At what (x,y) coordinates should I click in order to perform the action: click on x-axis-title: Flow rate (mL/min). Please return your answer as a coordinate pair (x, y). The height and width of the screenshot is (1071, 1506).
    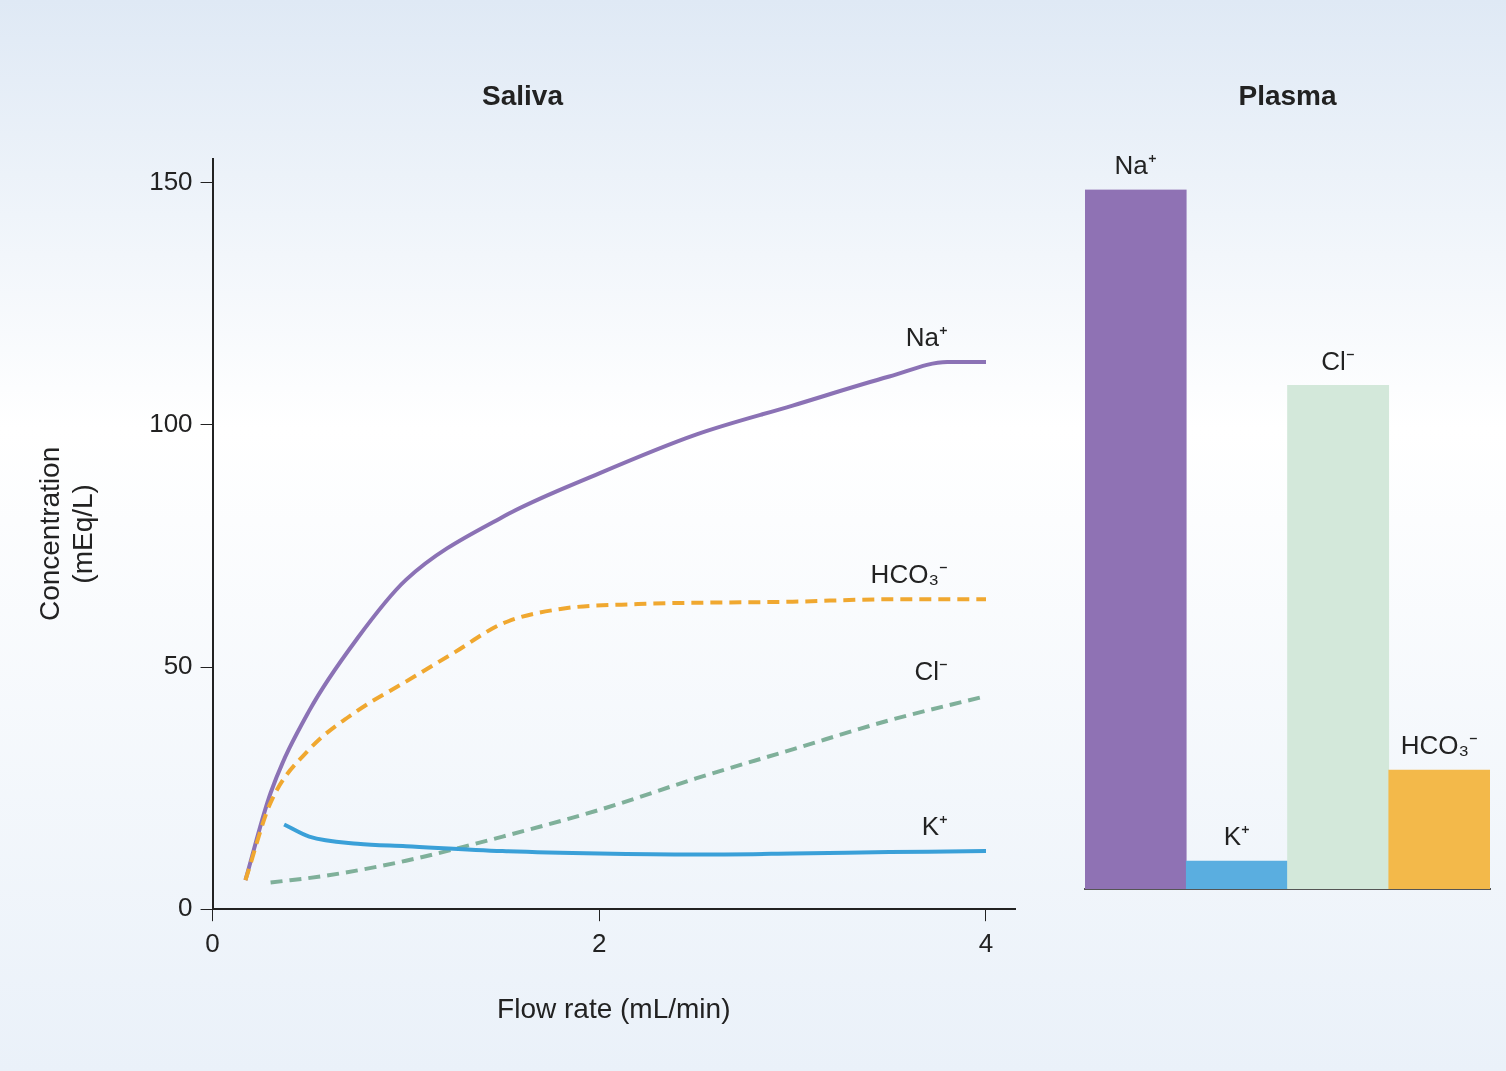
    Looking at the image, I should click on (614, 1008).